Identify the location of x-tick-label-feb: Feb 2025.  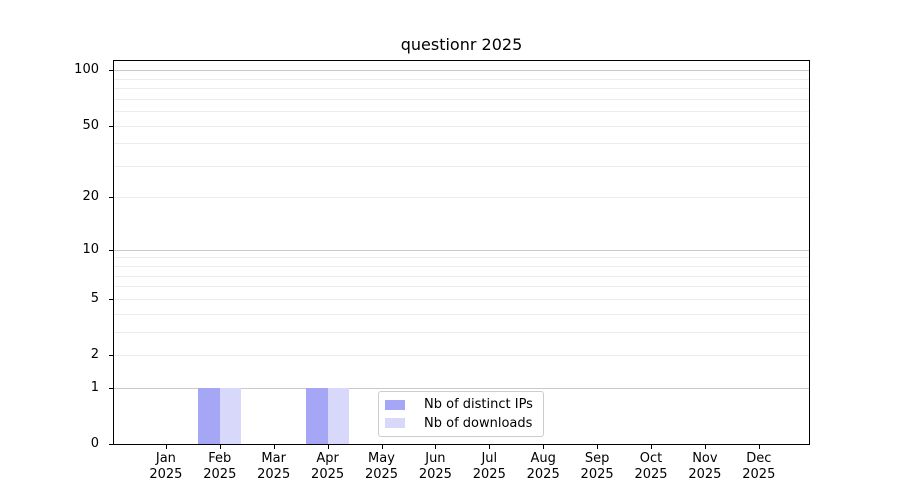
(220, 466).